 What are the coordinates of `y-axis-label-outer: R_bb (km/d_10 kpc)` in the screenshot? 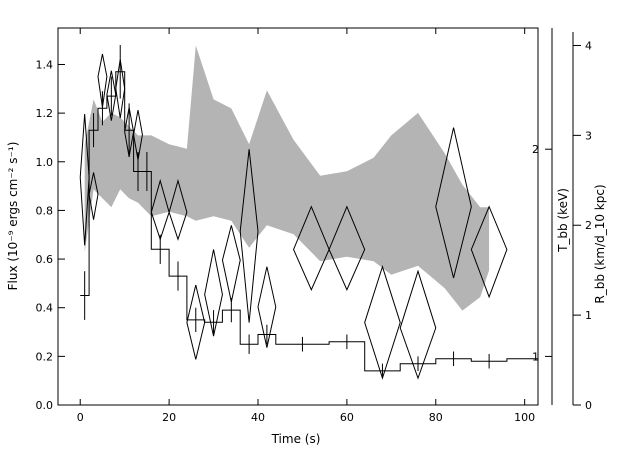 It's located at (600, 243).